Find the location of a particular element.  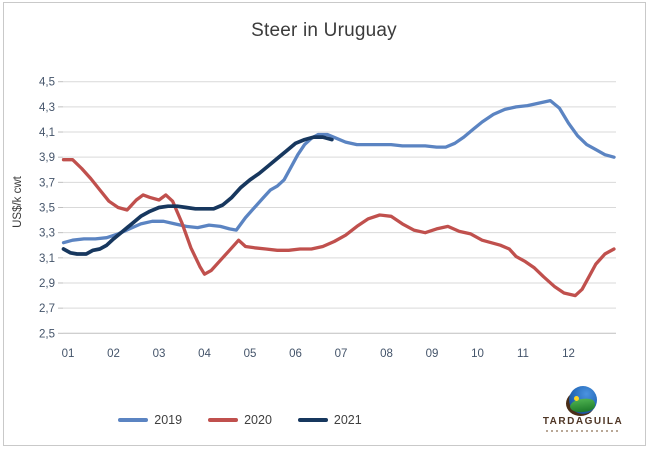

tardaguila-logo: TARDAGUILA is located at coordinates (583, 409).